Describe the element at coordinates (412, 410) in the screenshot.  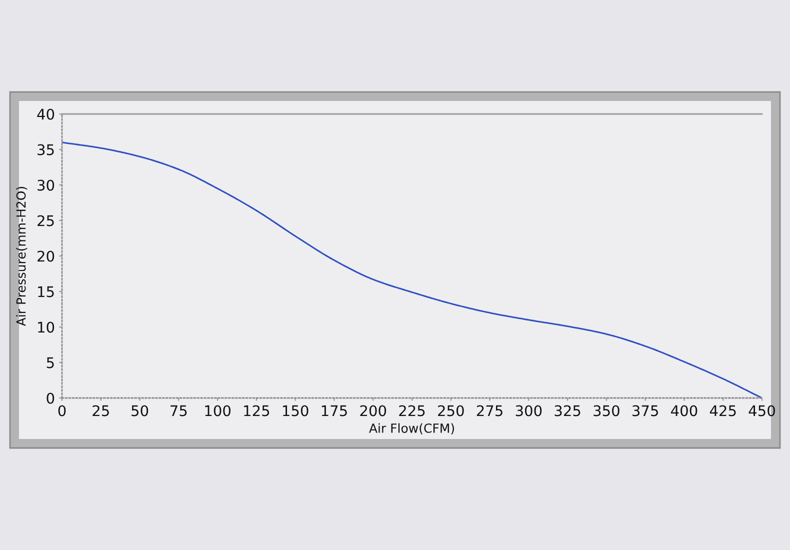
I see `x-tick-label: 225` at that location.